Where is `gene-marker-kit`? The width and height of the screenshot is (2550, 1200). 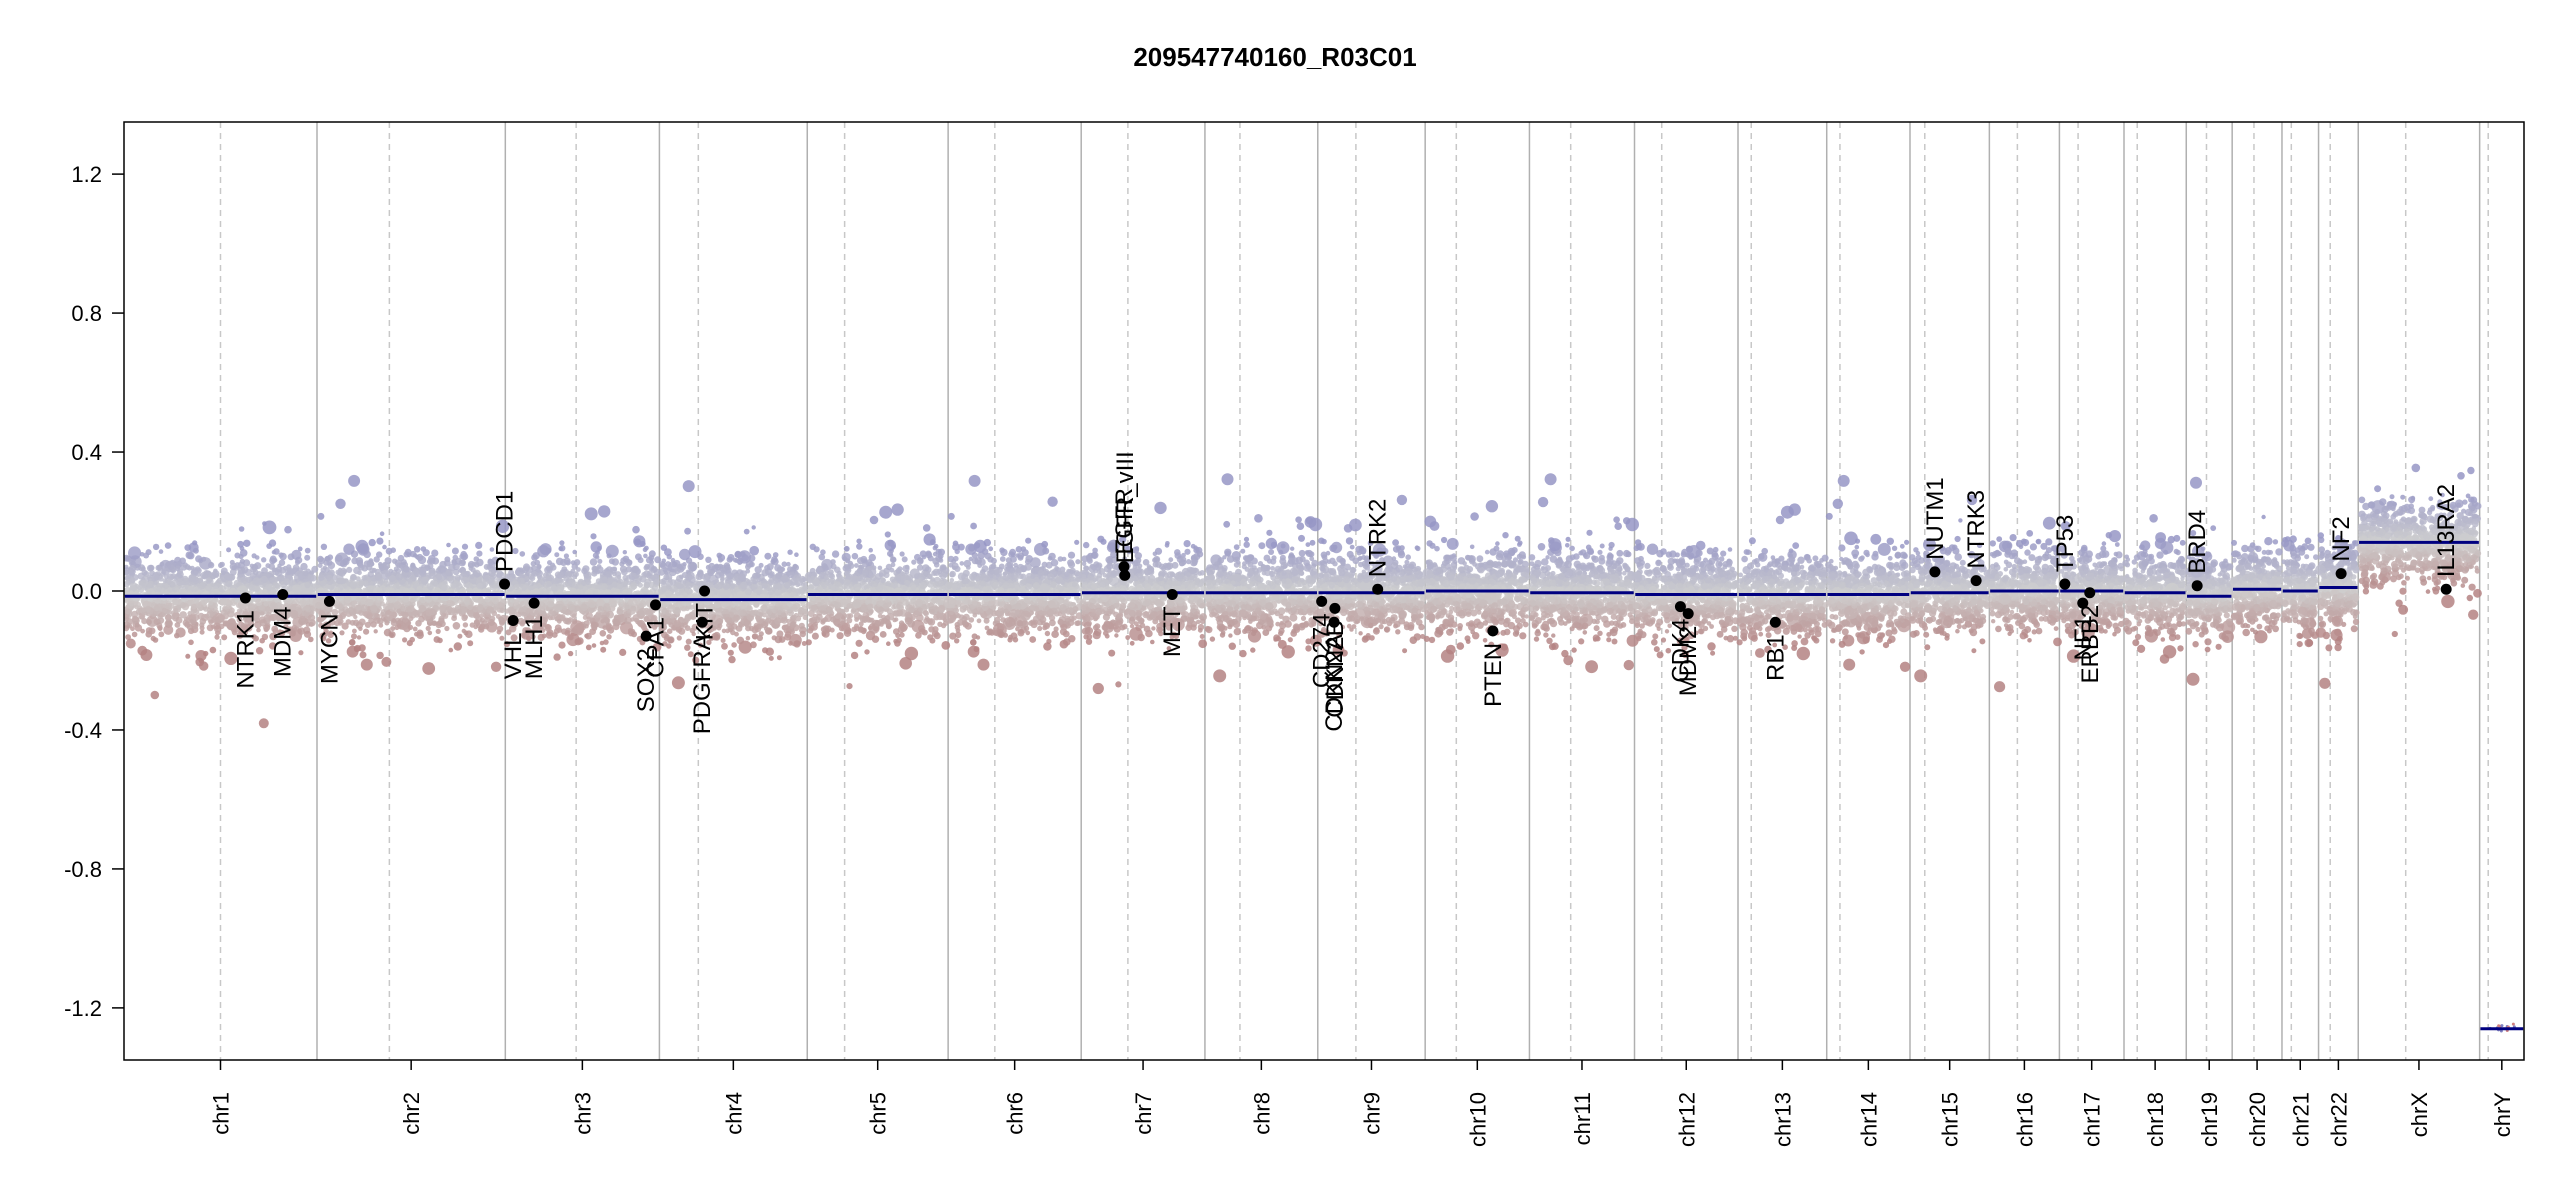
gene-marker-kit is located at coordinates (705, 591).